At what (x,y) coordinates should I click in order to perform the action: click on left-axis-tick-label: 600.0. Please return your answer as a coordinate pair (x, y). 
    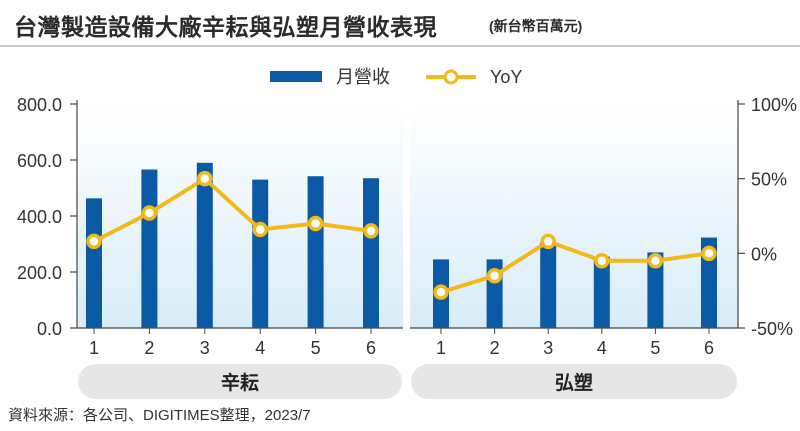
    Looking at the image, I should click on (39, 161).